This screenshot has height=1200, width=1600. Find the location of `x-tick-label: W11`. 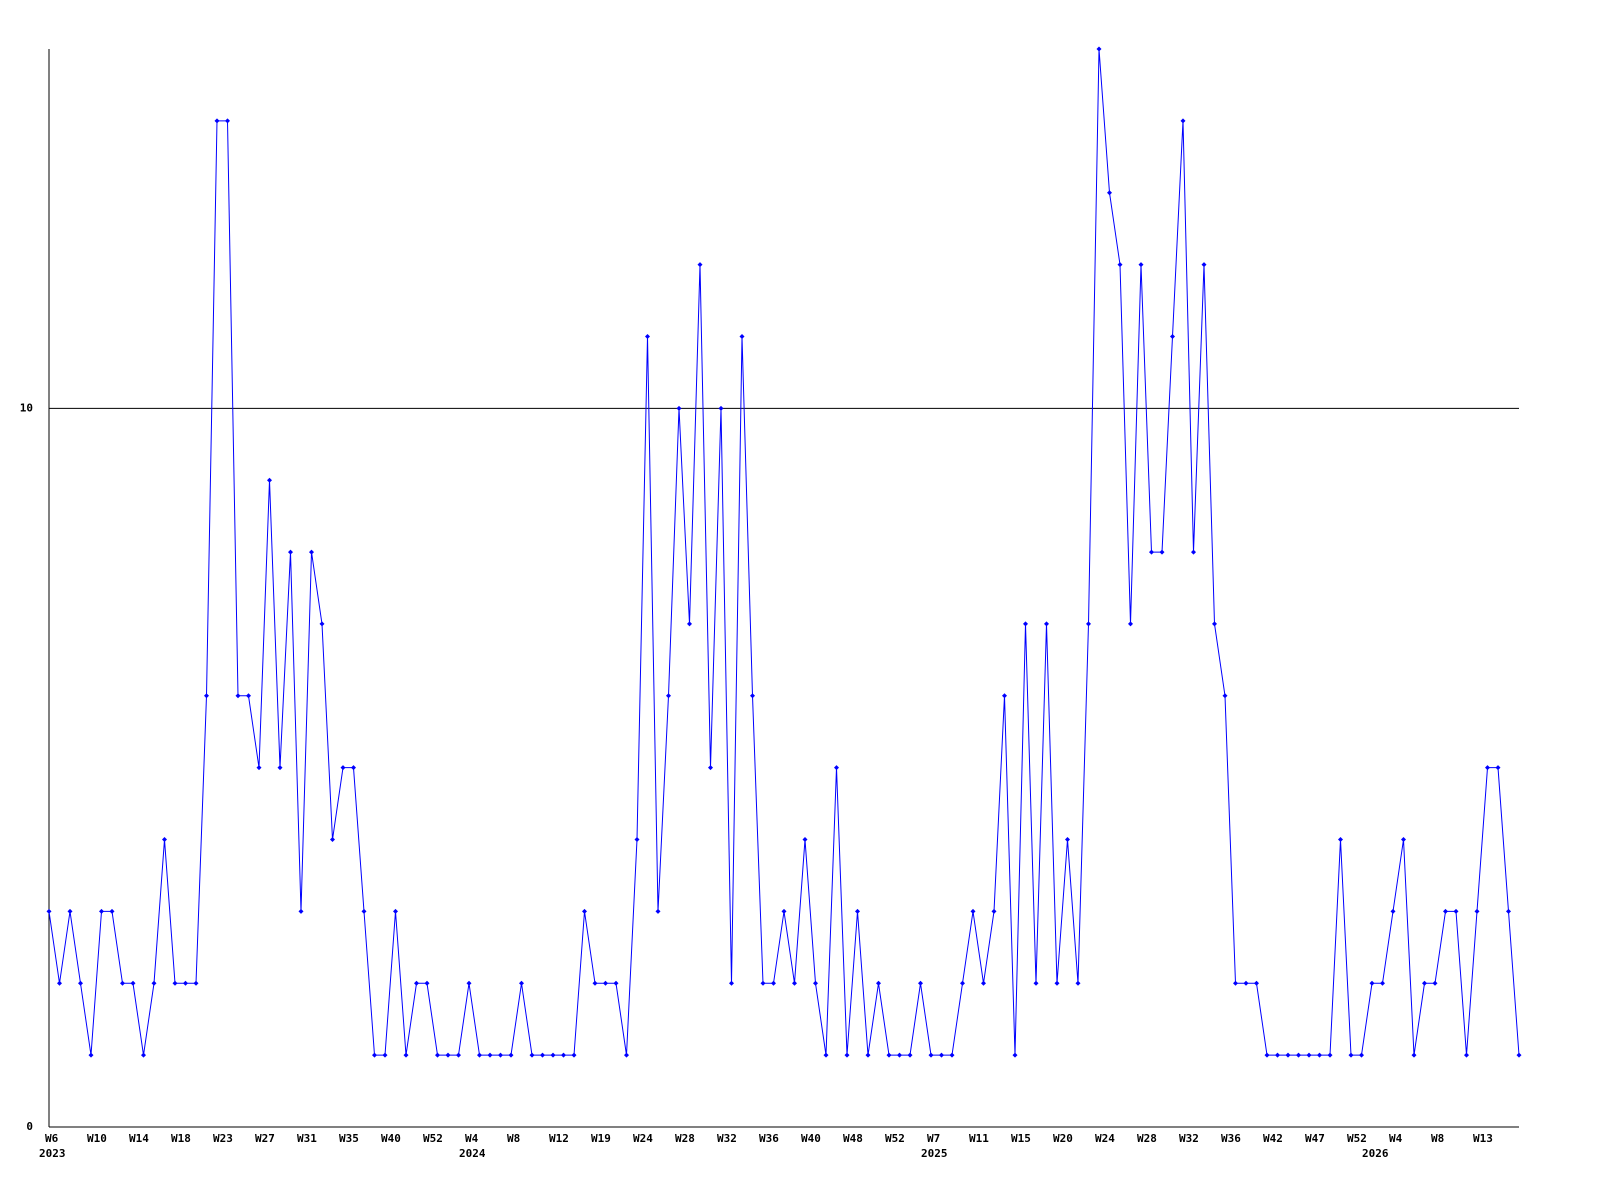

x-tick-label: W11 is located at coordinates (979, 1138).